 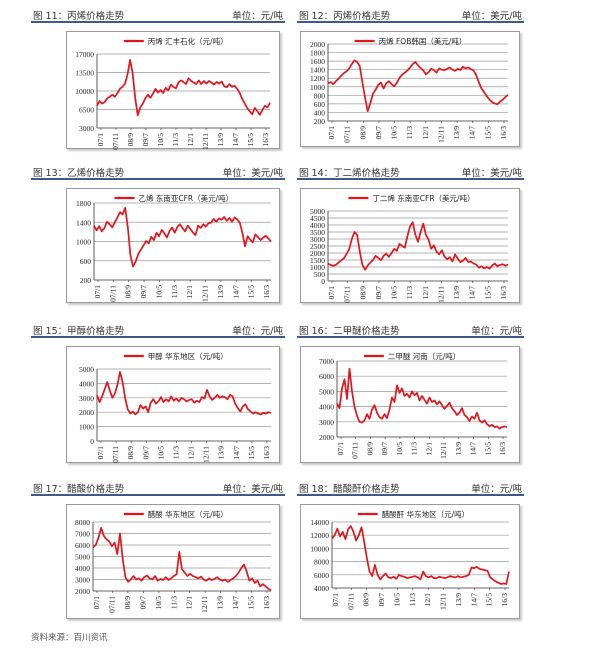 What do you see at coordinates (158, 14) in the screenshot?
I see `figure-header: 图 11：丙烯价格走势 单位：元/吨` at bounding box center [158, 14].